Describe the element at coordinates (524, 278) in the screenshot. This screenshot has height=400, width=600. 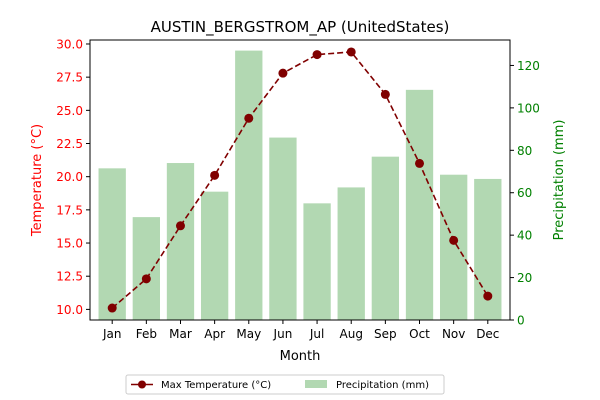
I see `y-right-tick-label: 20` at that location.